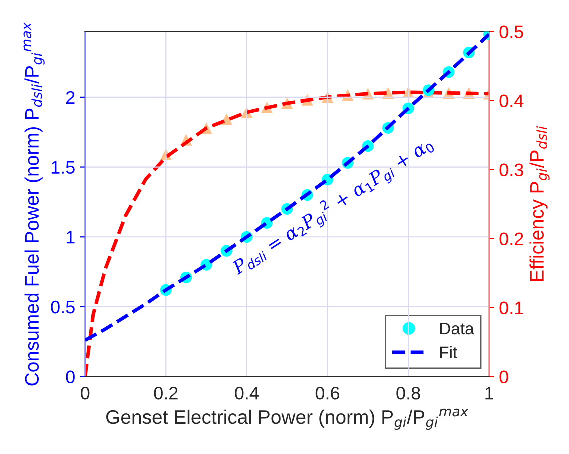 The image size is (569, 454). Describe the element at coordinates (449, 352) in the screenshot. I see `legend-label: Fit` at that location.